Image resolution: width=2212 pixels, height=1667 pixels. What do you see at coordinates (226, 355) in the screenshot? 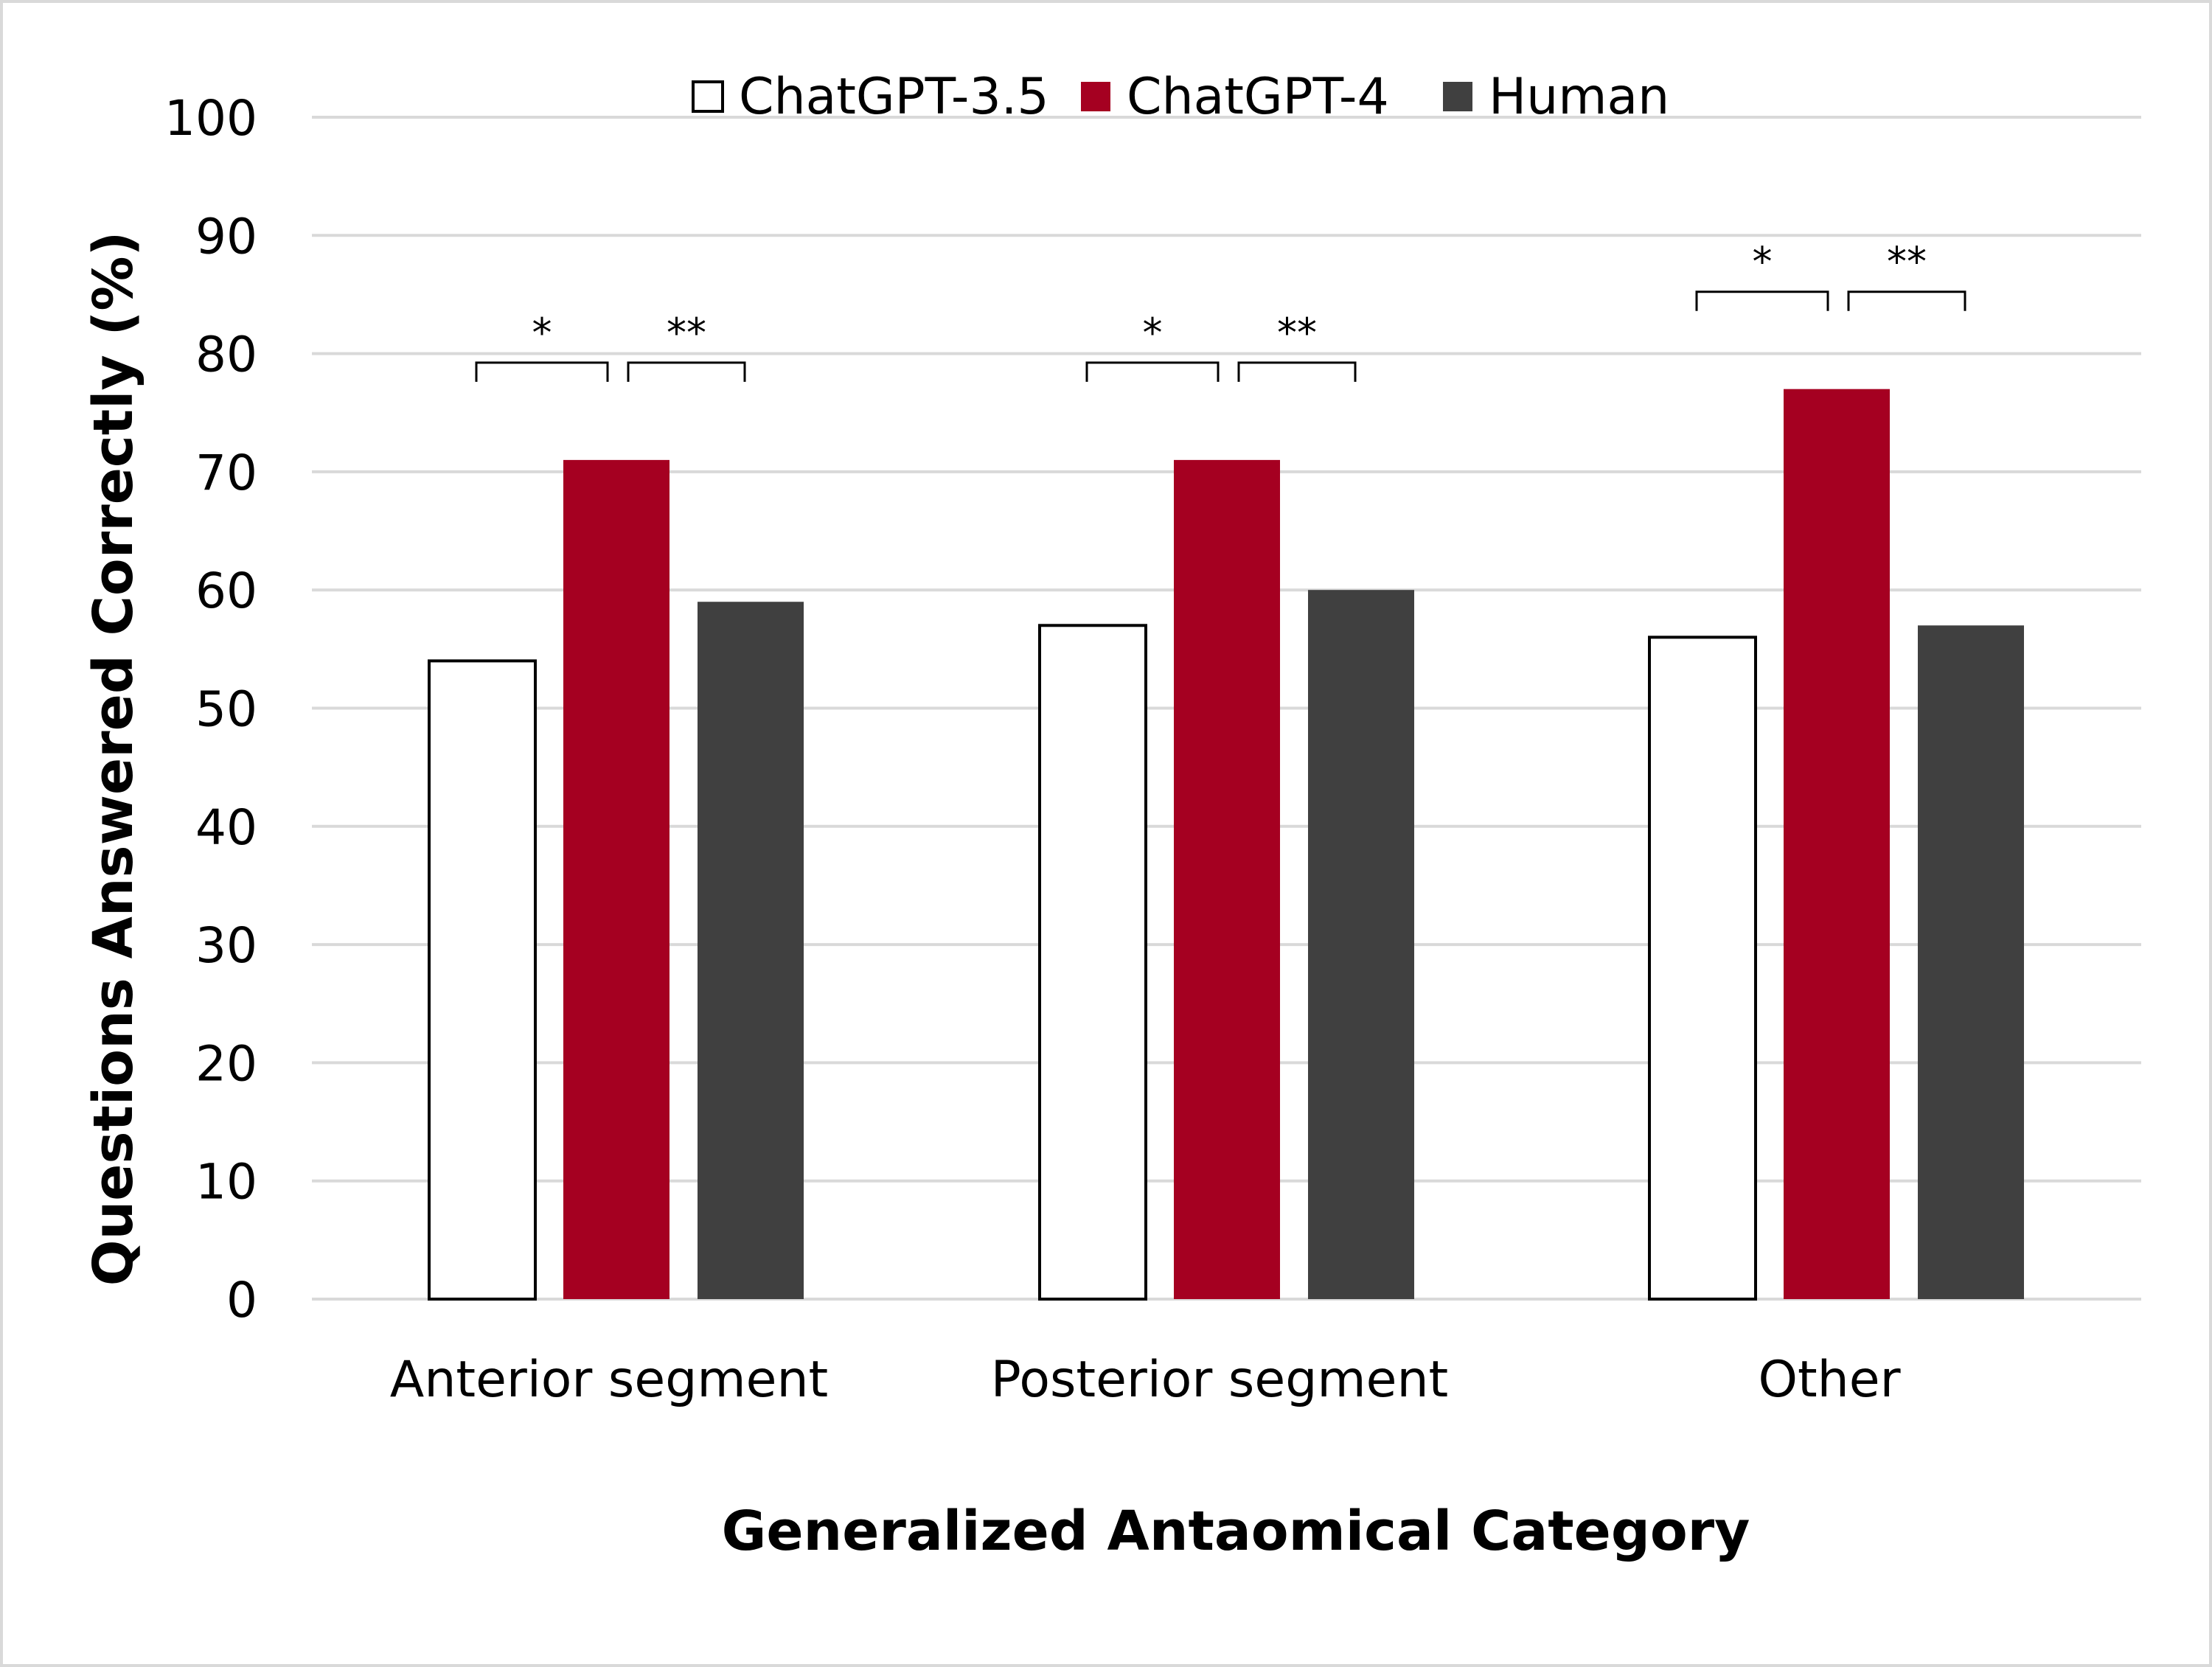
I see `y-tick-label: 80` at bounding box center [226, 355].